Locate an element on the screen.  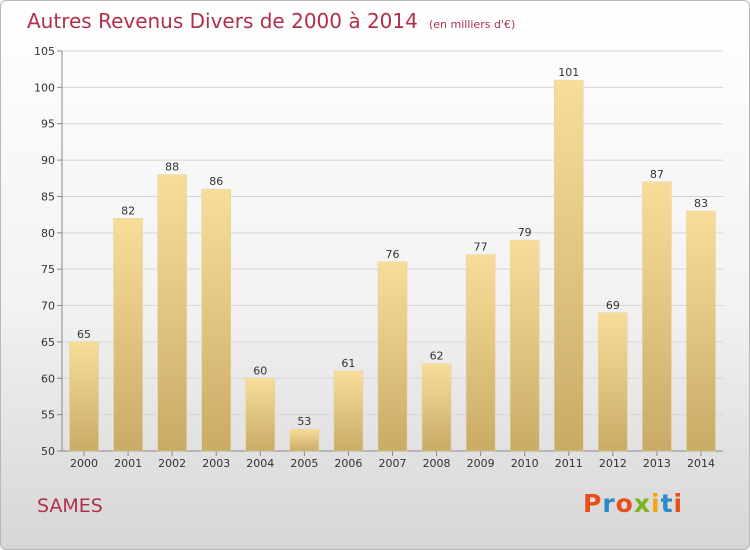
x-tick-label: 2010 is located at coordinates (525, 463).